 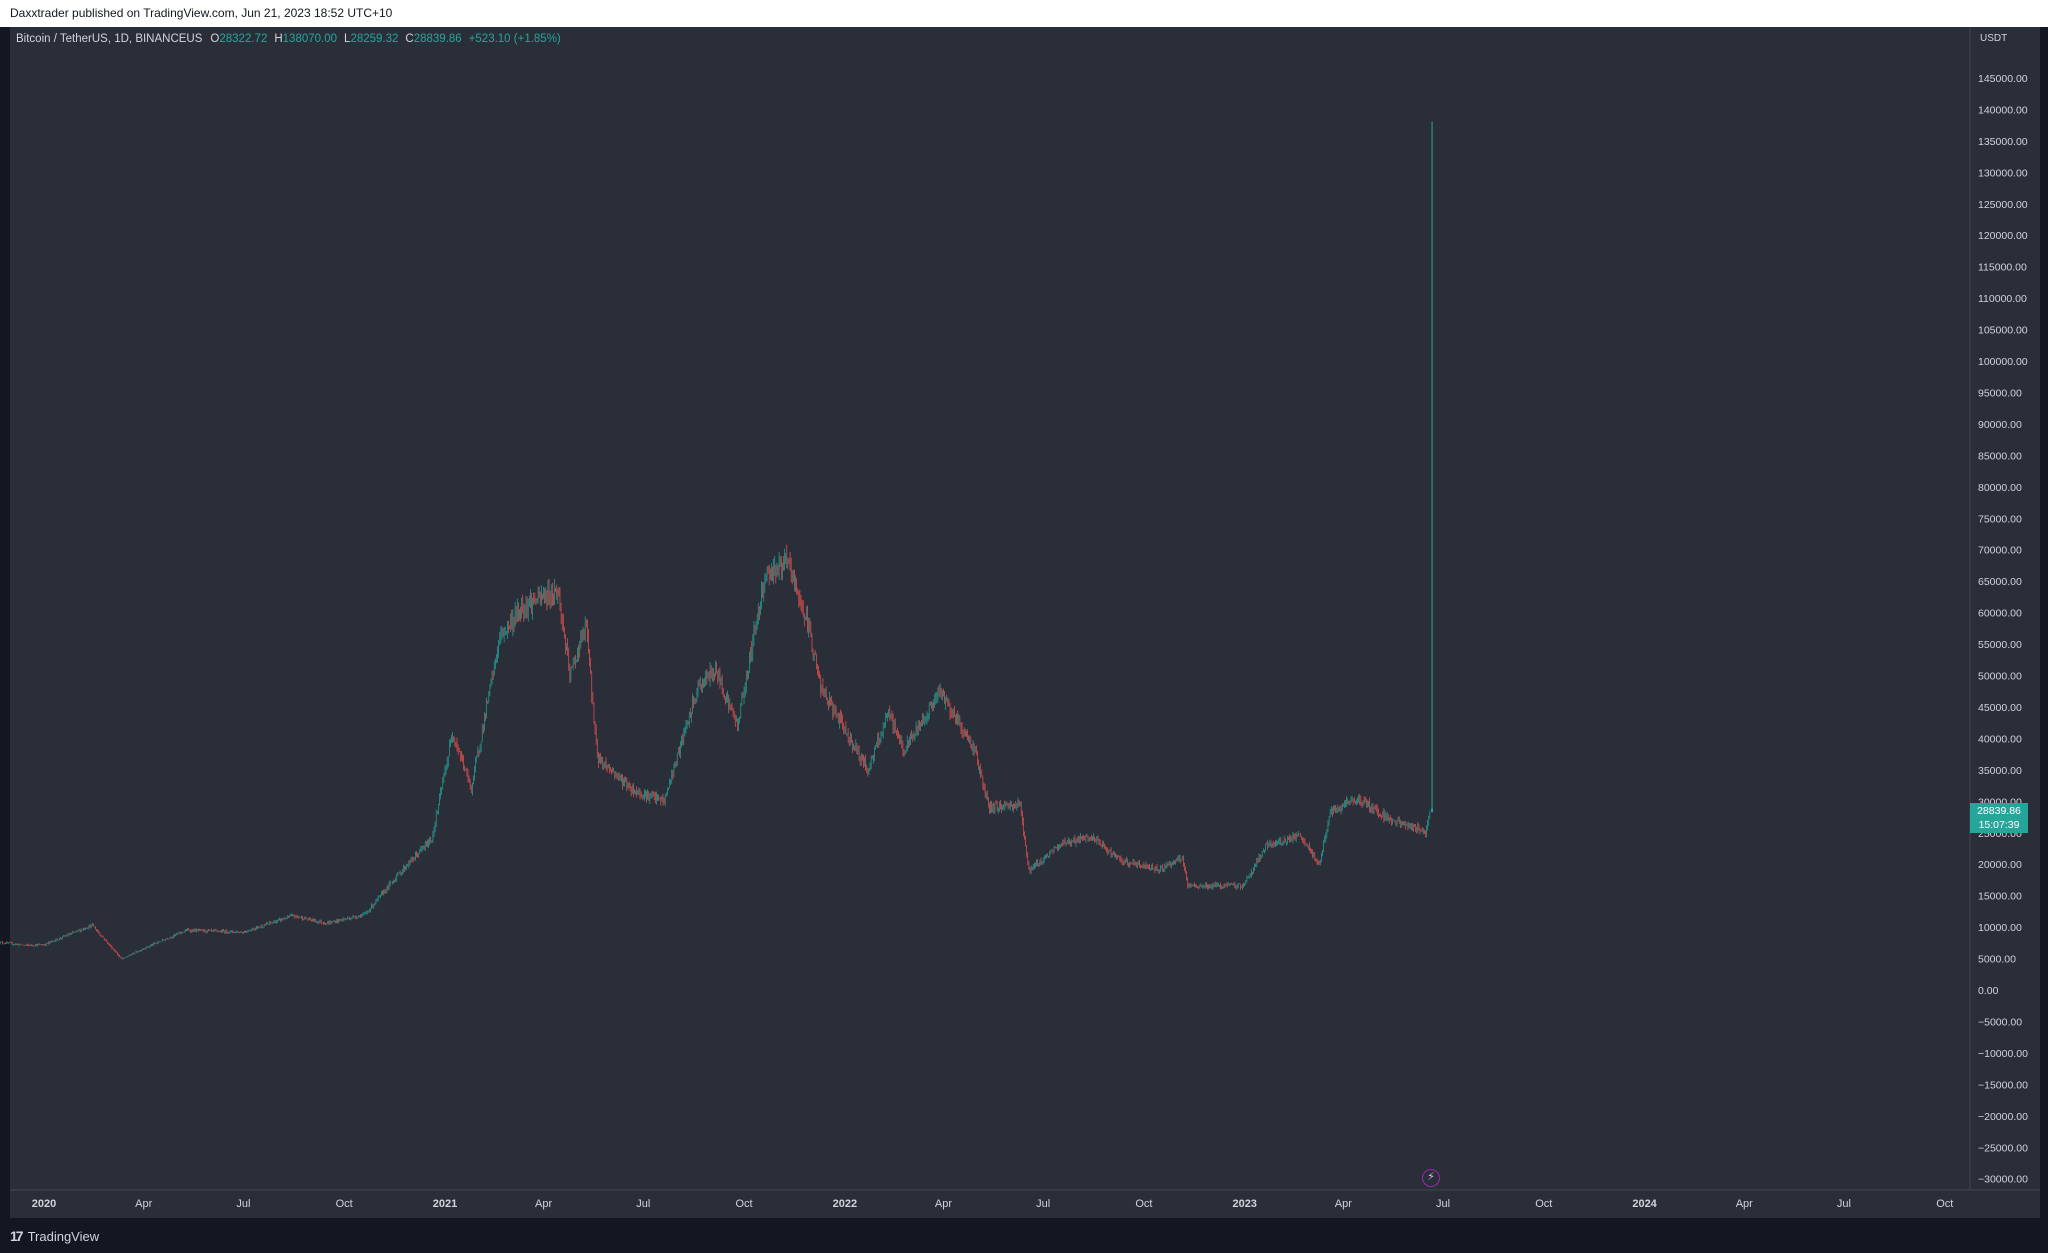 I want to click on footer-bar: 17 TradingView, so click(x=1024, y=1235).